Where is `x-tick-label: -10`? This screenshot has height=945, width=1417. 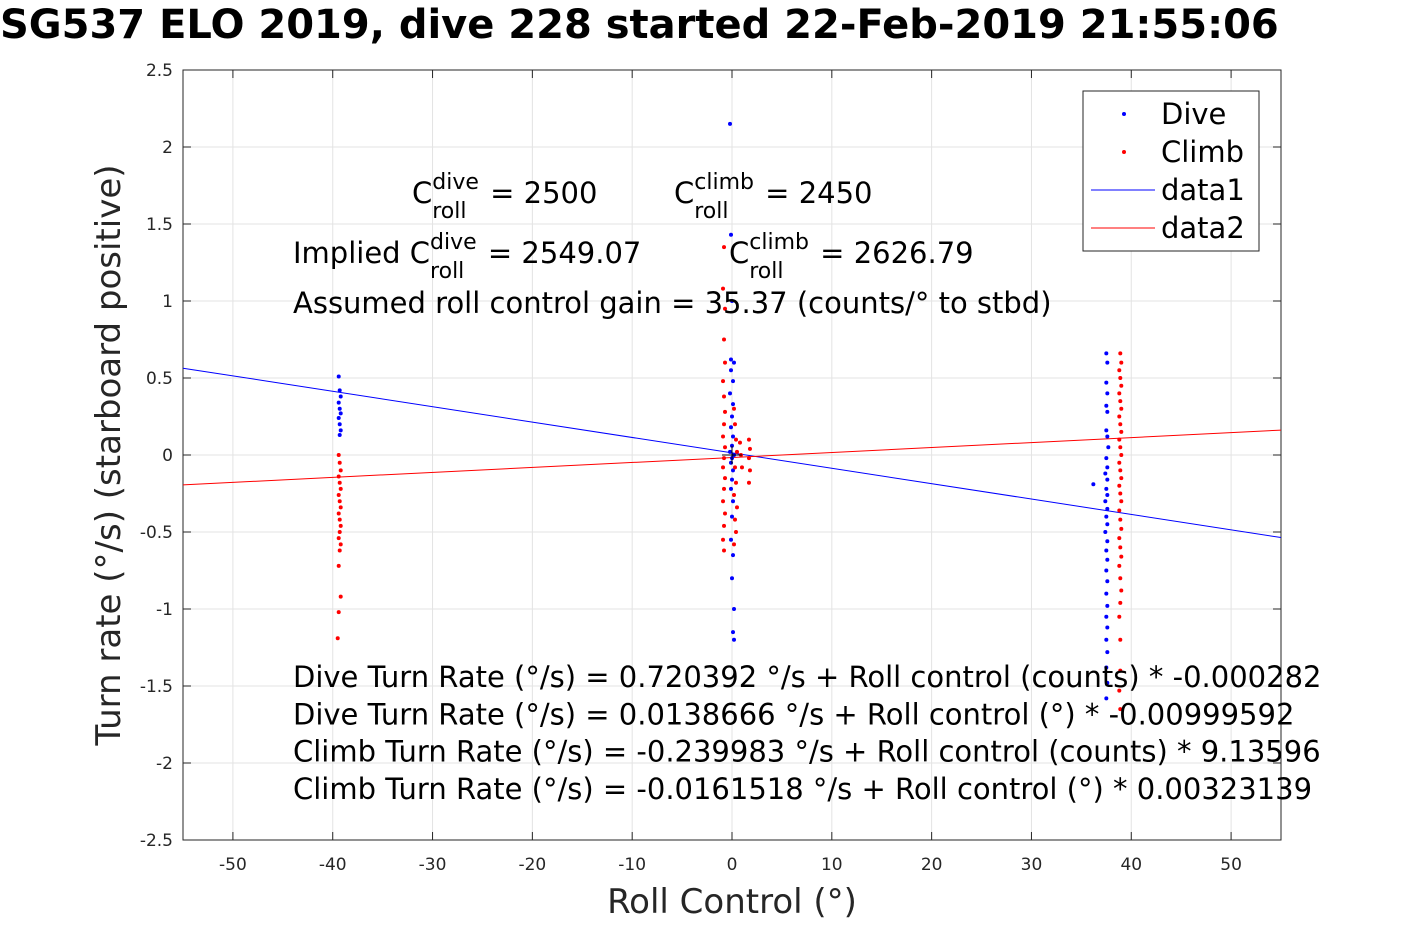 x-tick-label: -10 is located at coordinates (632, 865).